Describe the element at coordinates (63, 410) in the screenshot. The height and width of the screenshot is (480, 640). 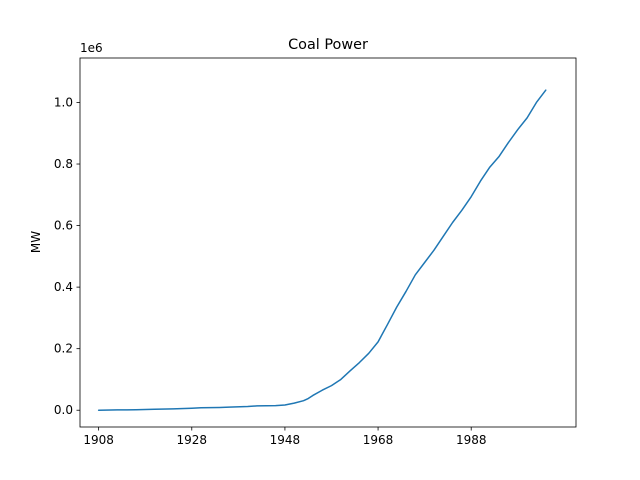
I see `y-tick-label: 0.0` at that location.